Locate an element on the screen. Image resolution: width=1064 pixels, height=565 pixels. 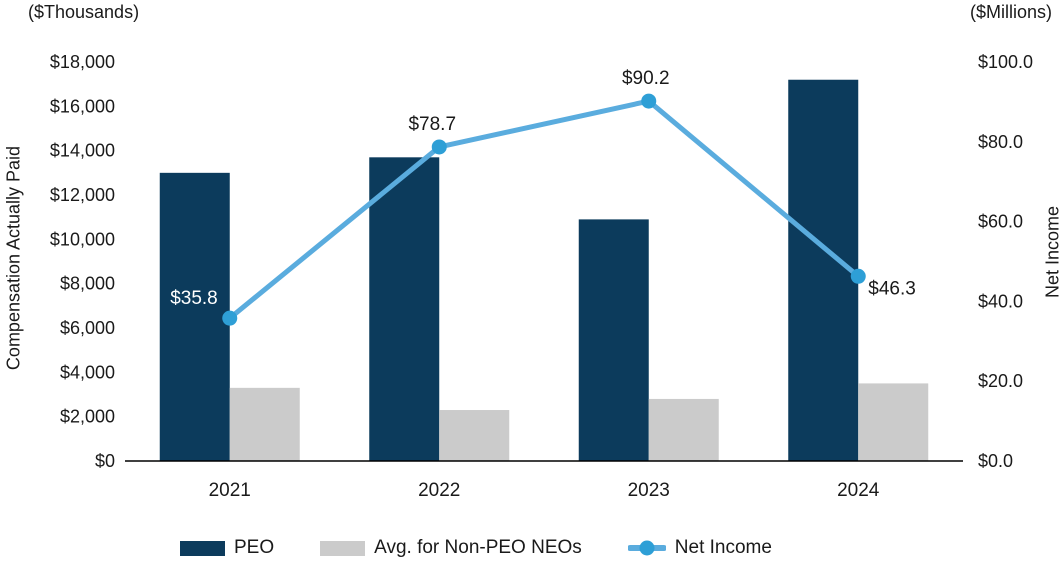
right-axis-tick-label: $60.0 is located at coordinates (1000, 222).